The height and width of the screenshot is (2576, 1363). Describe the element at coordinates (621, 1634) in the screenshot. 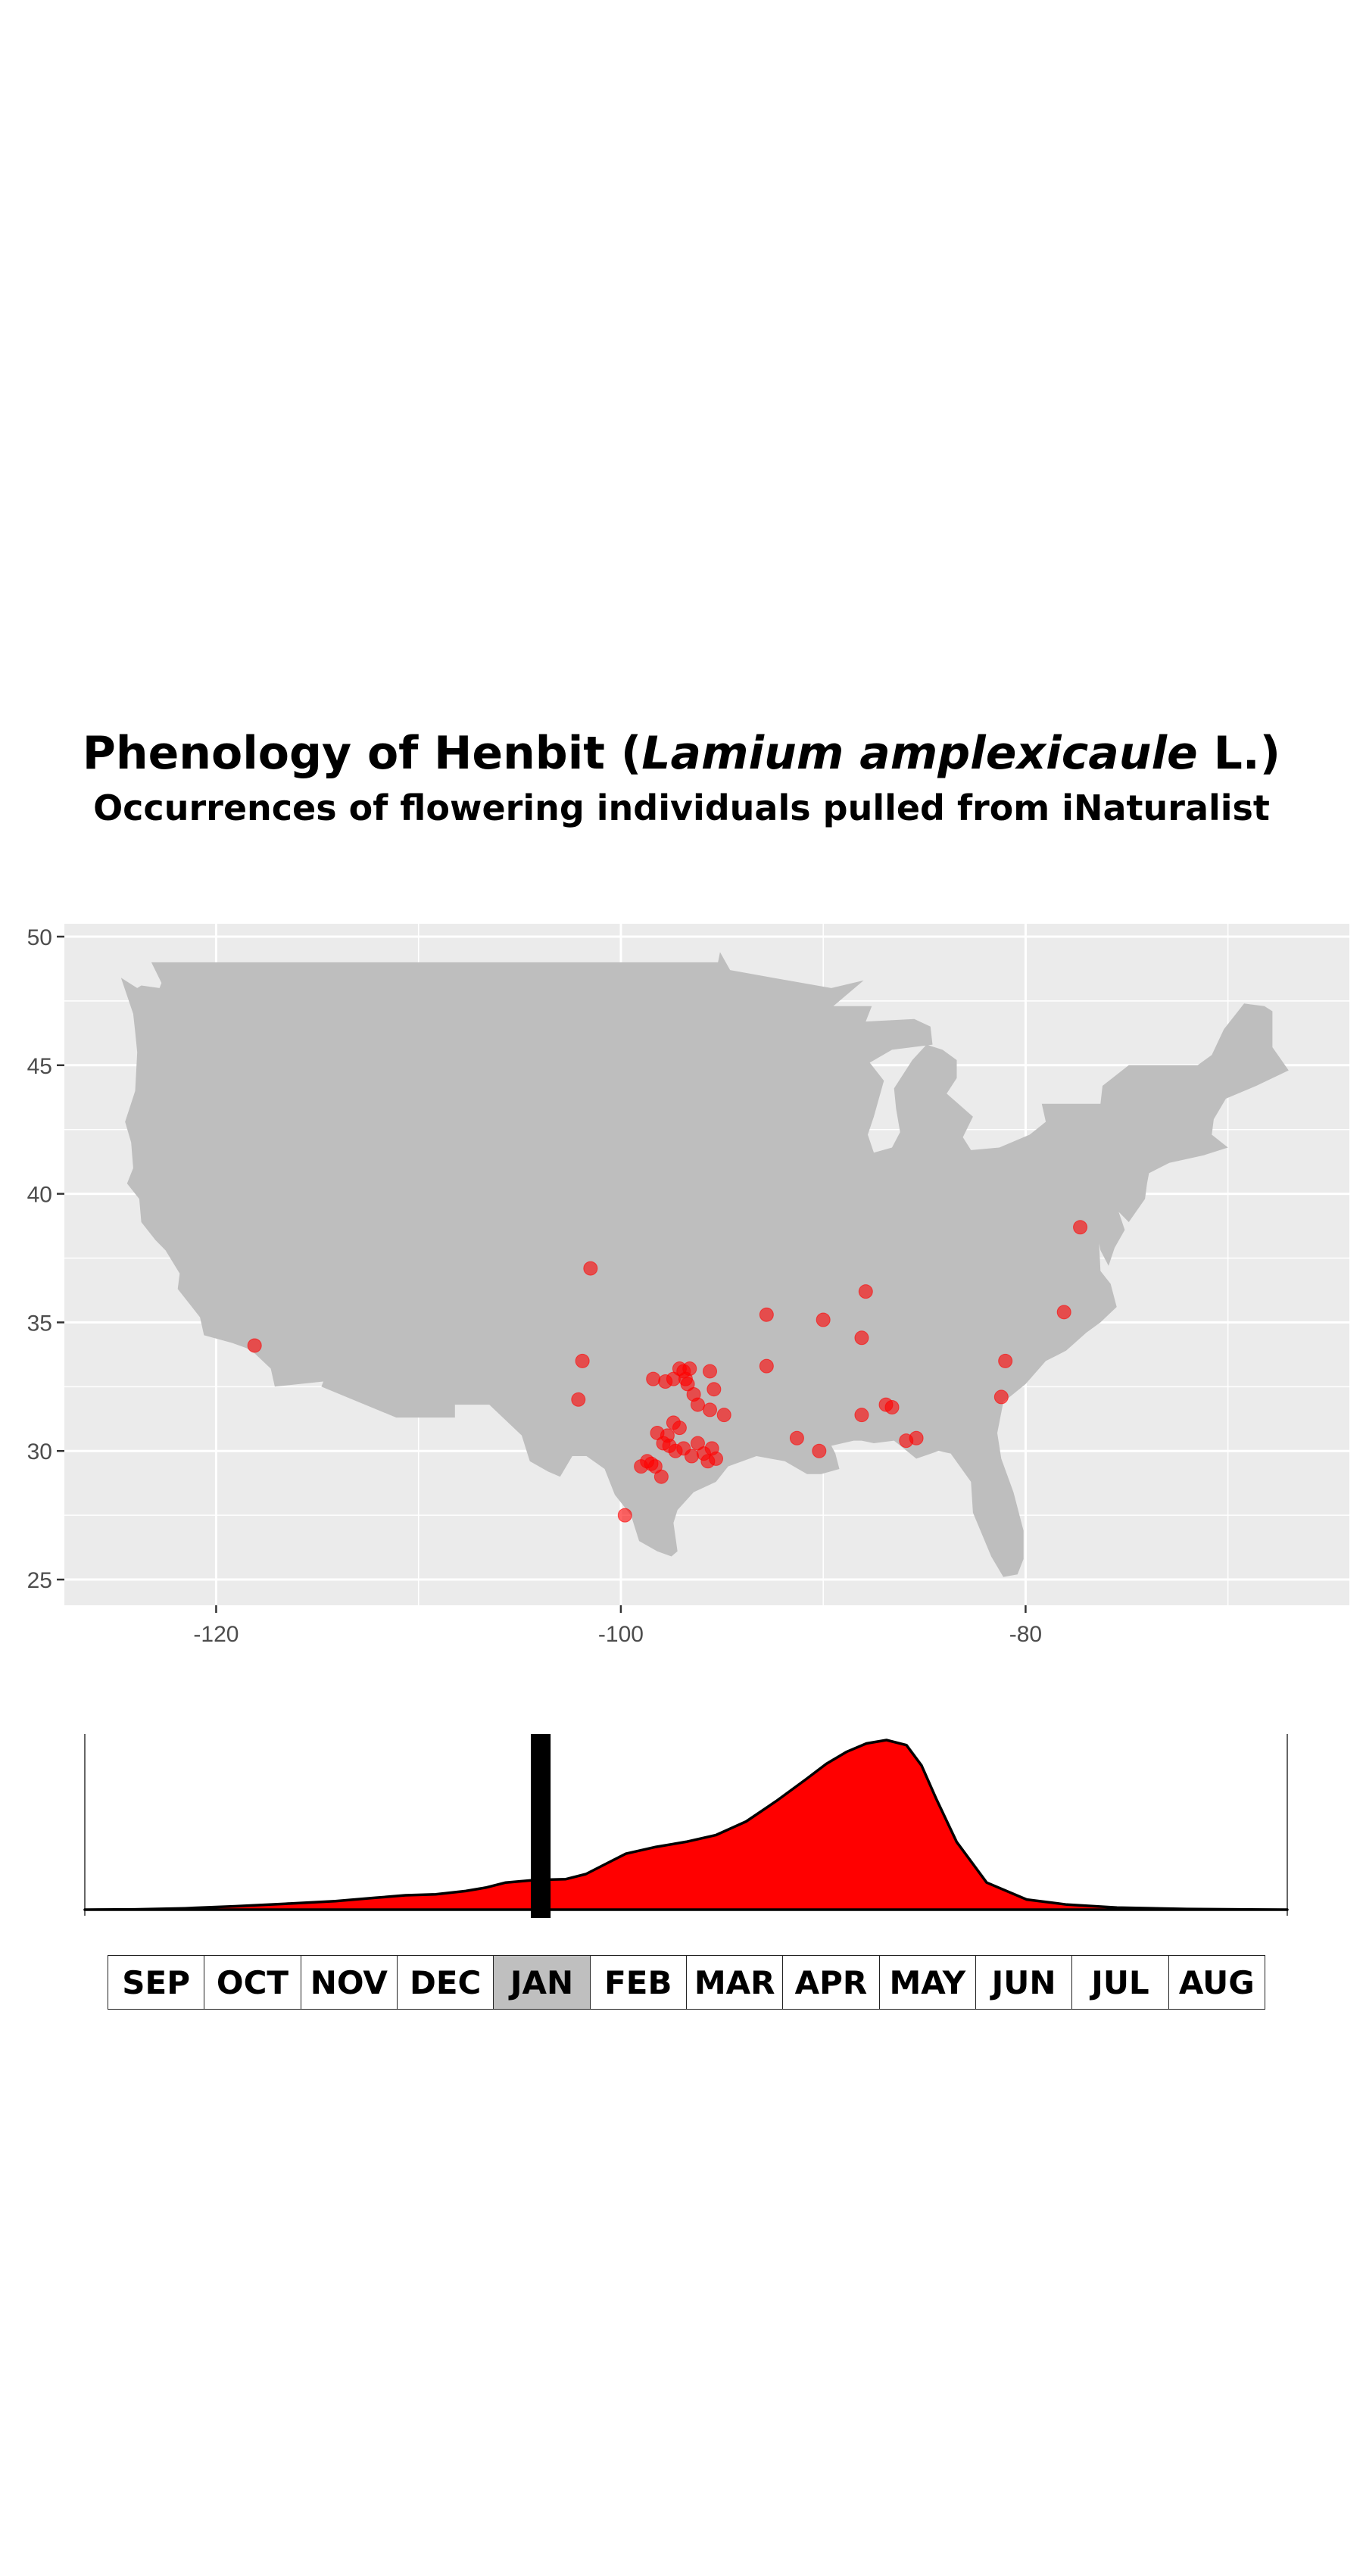

I see `x-tick-label: -100` at that location.